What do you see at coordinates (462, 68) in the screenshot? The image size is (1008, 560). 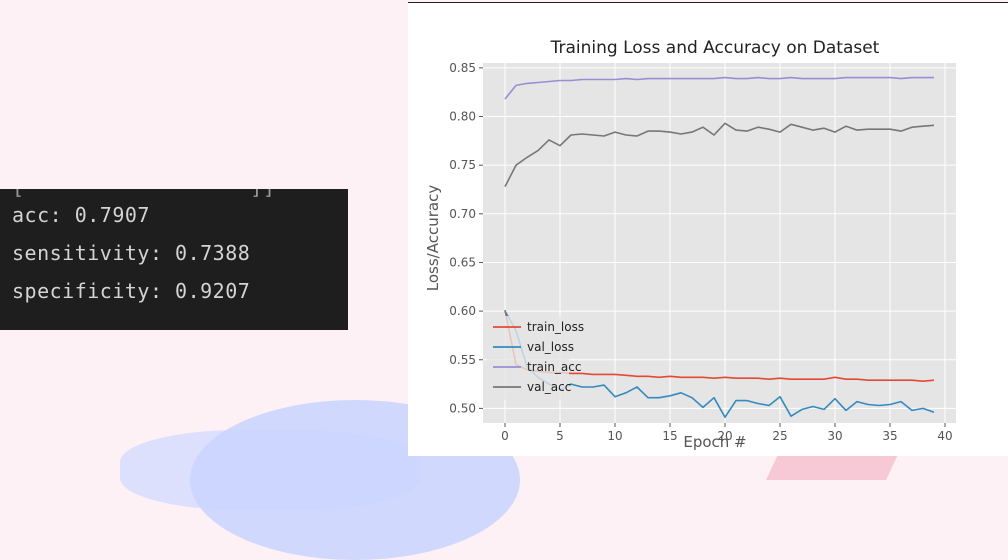 I see `y-tick-label: 0.85` at bounding box center [462, 68].